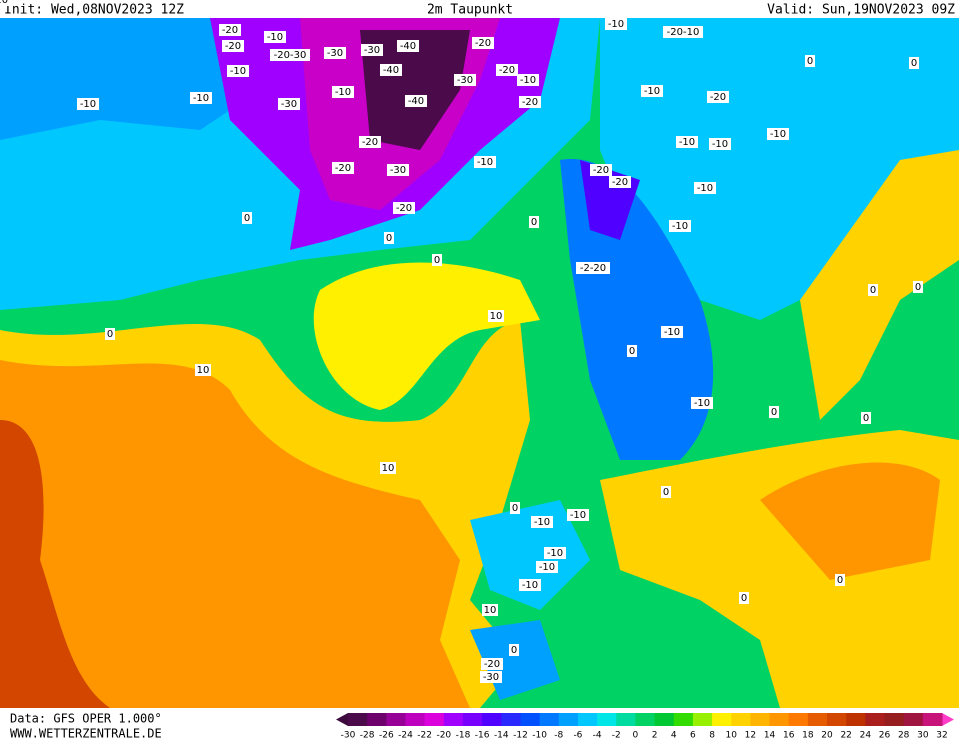 The width and height of the screenshot is (959, 745). I want to click on colorbar-tick-label: 14, so click(770, 736).